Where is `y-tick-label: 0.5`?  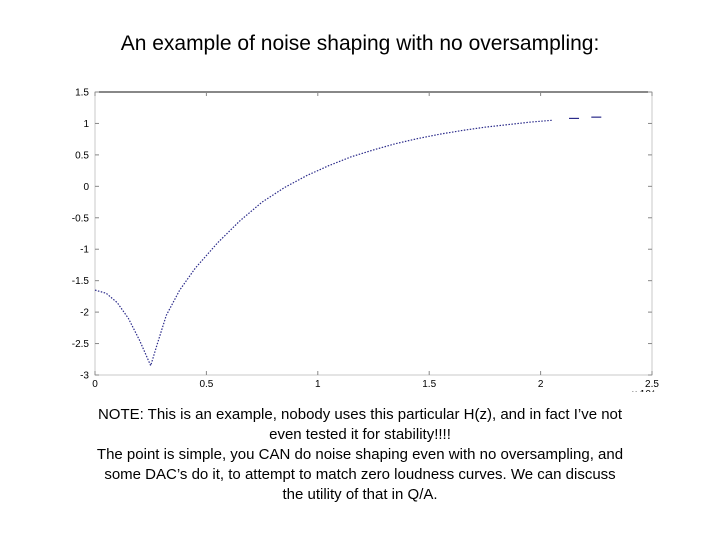
y-tick-label: 0.5 is located at coordinates (82, 155).